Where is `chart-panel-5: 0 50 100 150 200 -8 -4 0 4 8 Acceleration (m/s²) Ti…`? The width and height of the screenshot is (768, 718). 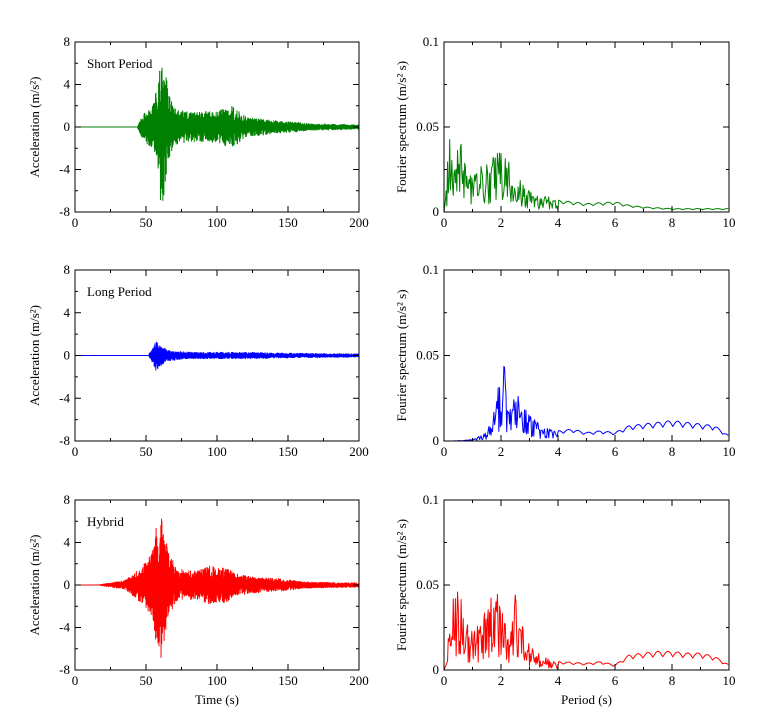 chart-panel-5: 0 50 100 150 200 -8 -4 0 4 8 Acceleration (m/s²) Ti… is located at coordinates (198, 599).